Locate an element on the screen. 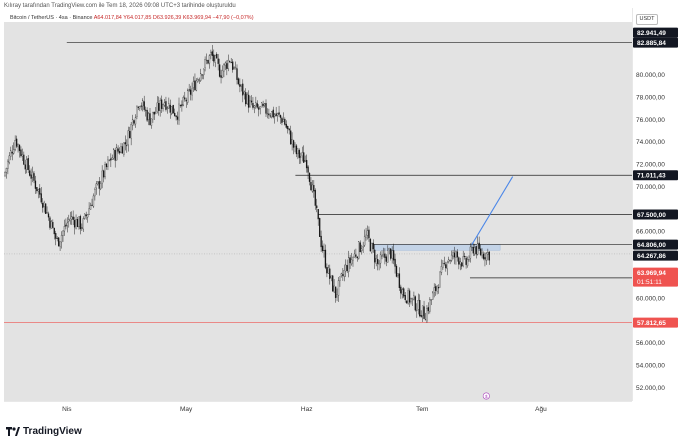 This screenshot has width=680, height=443. currency-selector: USDT is located at coordinates (647, 19).